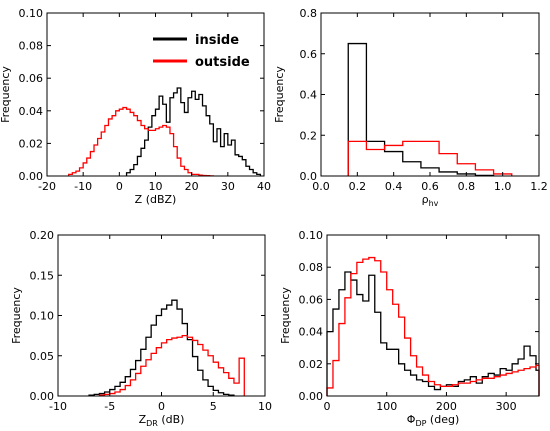 The image size is (550, 431). I want to click on x-axis-label-main: Φ, so click(411, 419).